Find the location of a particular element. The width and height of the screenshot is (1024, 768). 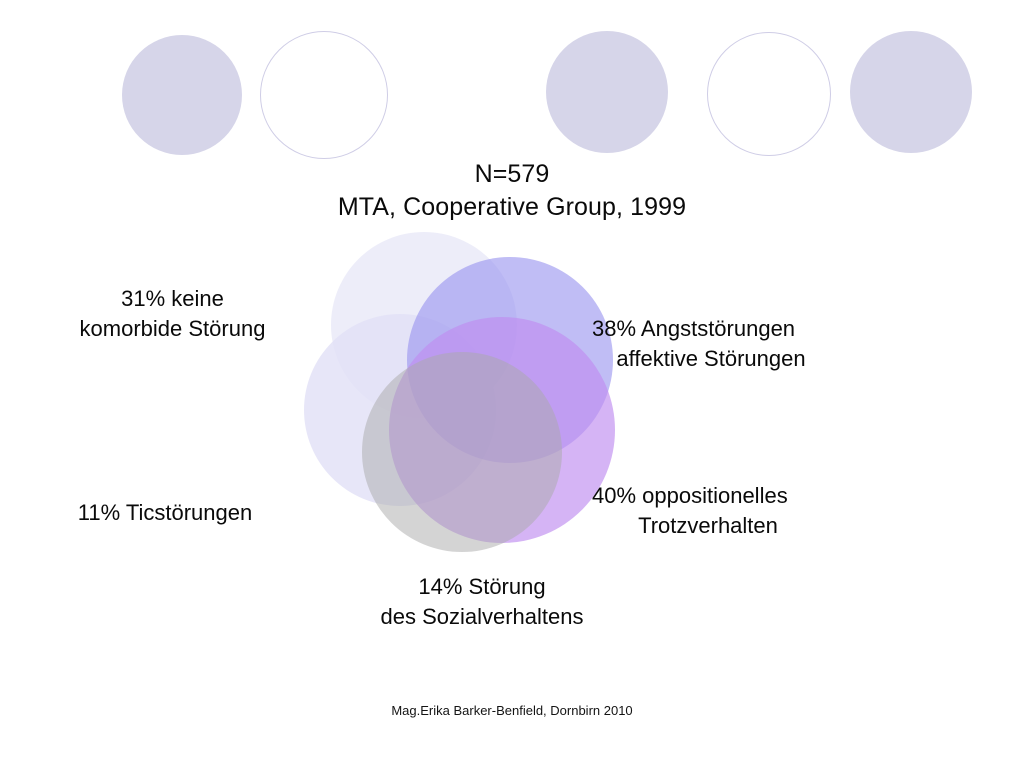

venn-label-anxiety-line1: 38% Angststörungen is located at coordinates (694, 328).